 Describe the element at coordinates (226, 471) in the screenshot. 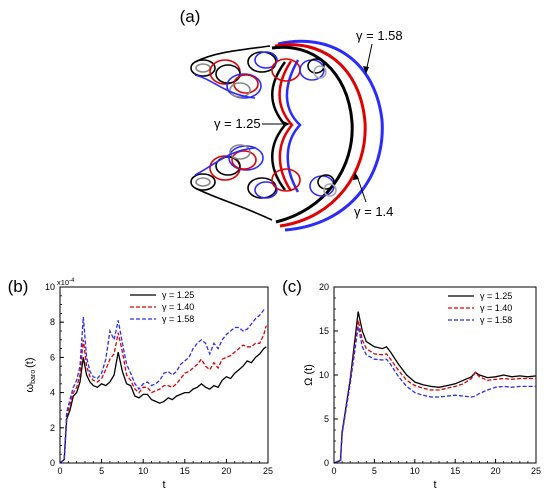

I see `b-xtick-label: 20` at that location.